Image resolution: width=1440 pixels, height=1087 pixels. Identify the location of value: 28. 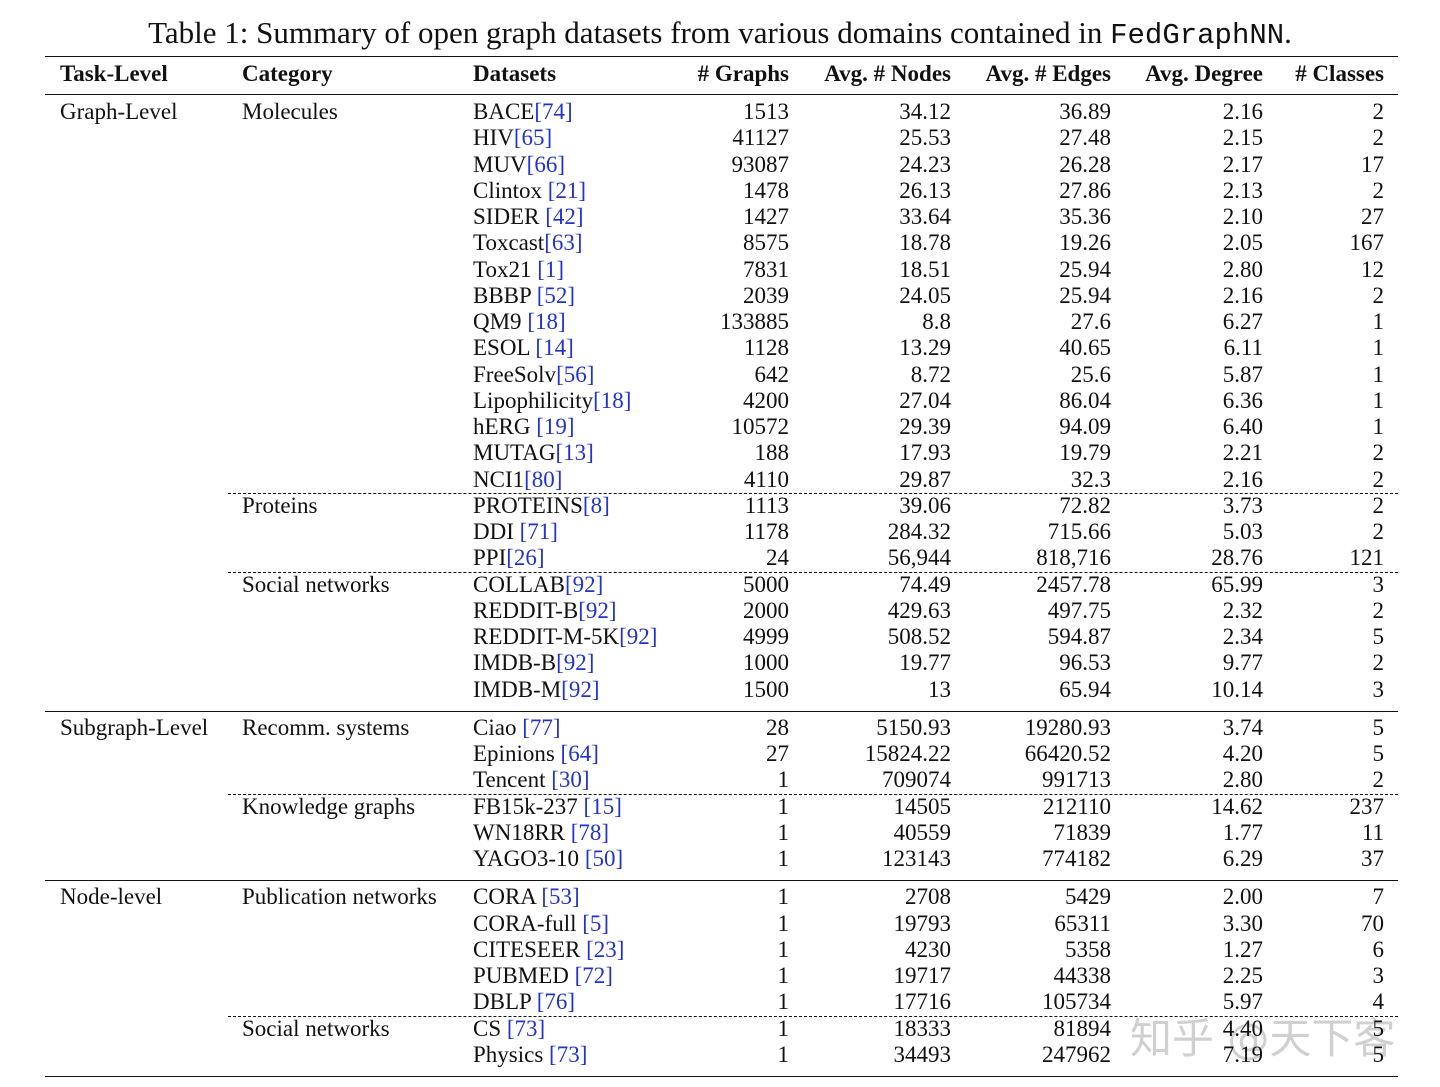
(777, 727).